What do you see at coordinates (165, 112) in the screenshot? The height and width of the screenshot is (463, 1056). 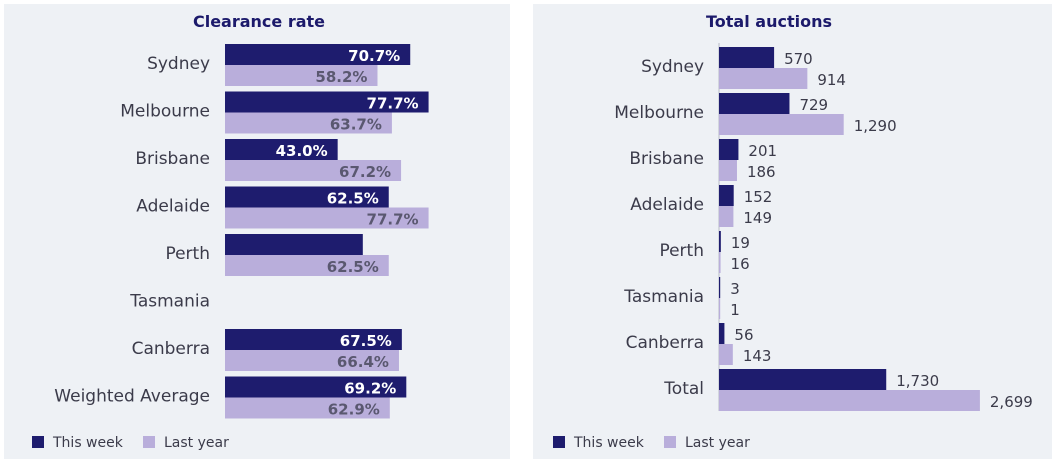 I see `clearance-category-label: Melbourne` at bounding box center [165, 112].